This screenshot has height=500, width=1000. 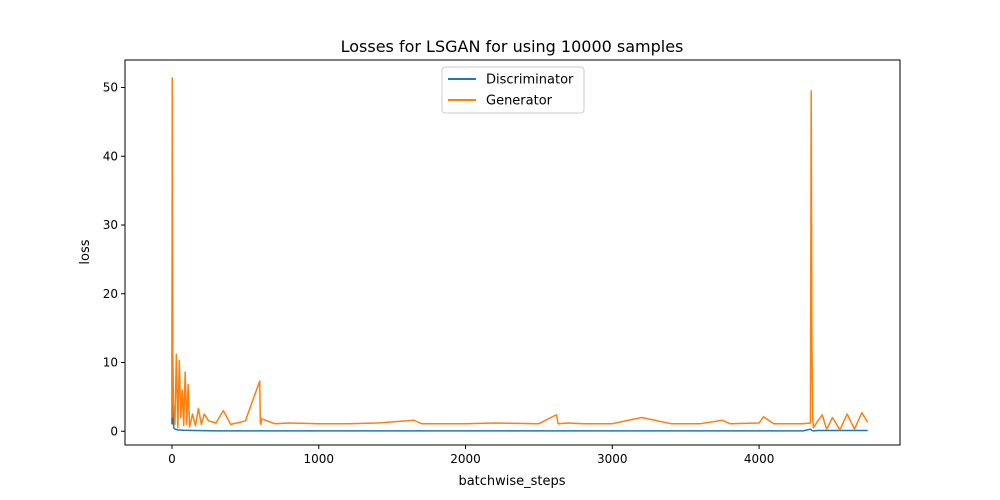 I want to click on y-tick-label: 20, so click(x=110, y=294).